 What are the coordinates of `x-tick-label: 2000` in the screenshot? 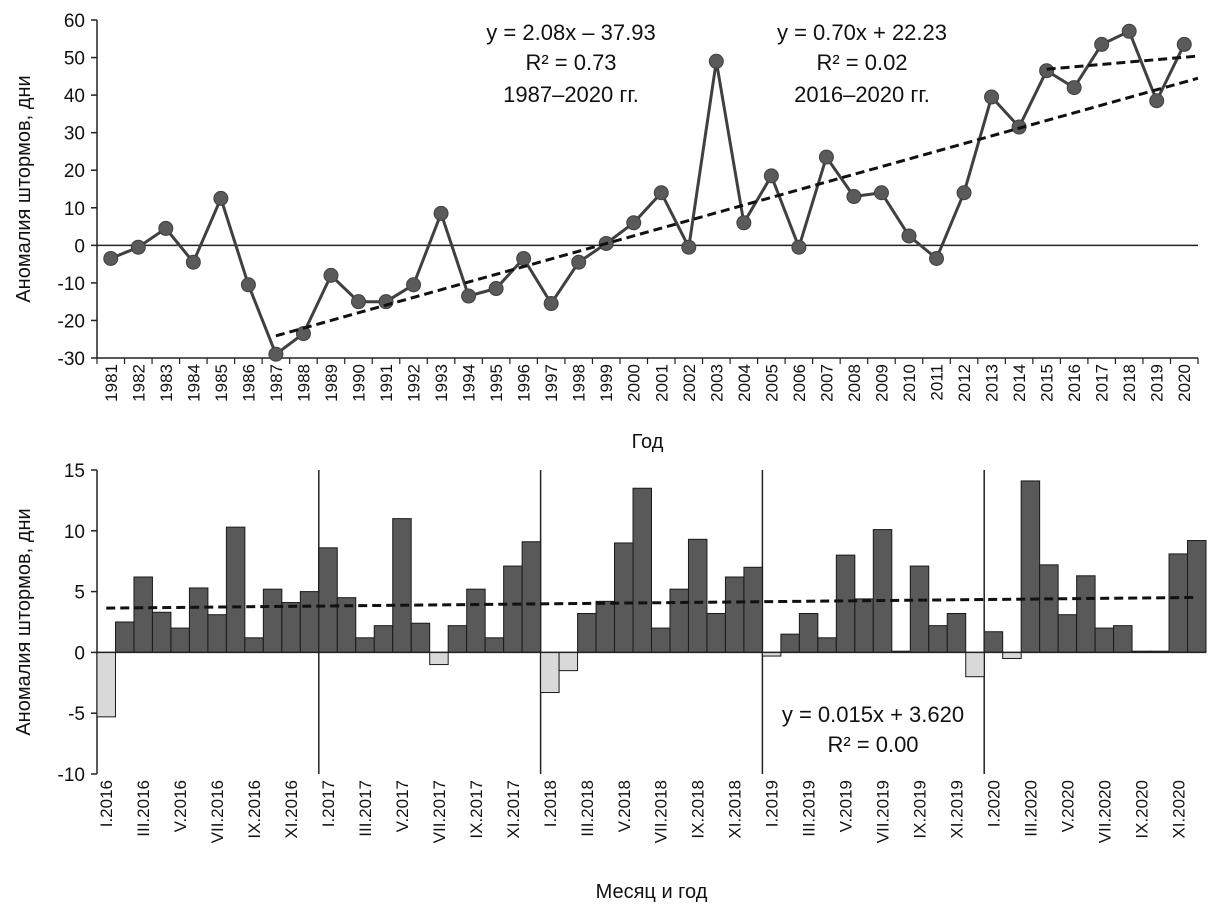 It's located at (634, 383).